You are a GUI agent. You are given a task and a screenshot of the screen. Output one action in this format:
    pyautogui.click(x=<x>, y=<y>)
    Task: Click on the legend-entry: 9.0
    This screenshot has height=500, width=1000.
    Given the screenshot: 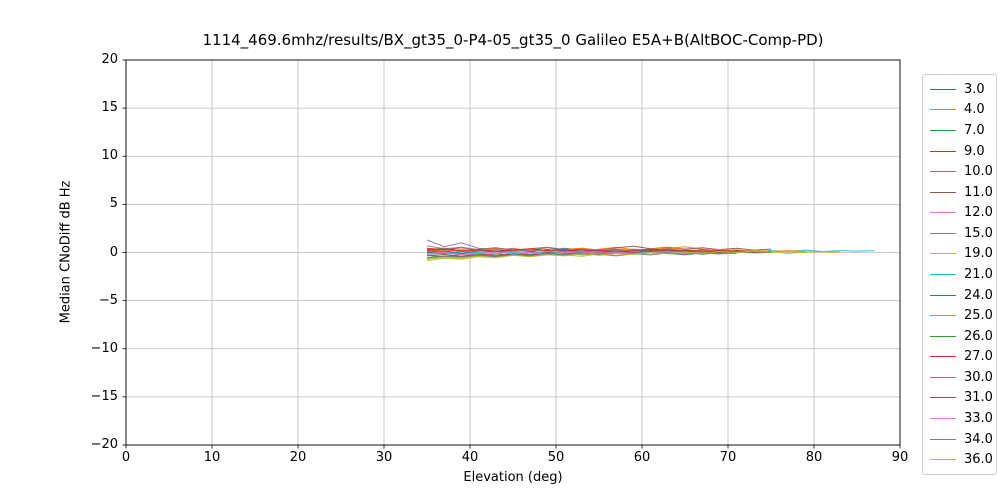 What is the action you would take?
    pyautogui.click(x=963, y=151)
    